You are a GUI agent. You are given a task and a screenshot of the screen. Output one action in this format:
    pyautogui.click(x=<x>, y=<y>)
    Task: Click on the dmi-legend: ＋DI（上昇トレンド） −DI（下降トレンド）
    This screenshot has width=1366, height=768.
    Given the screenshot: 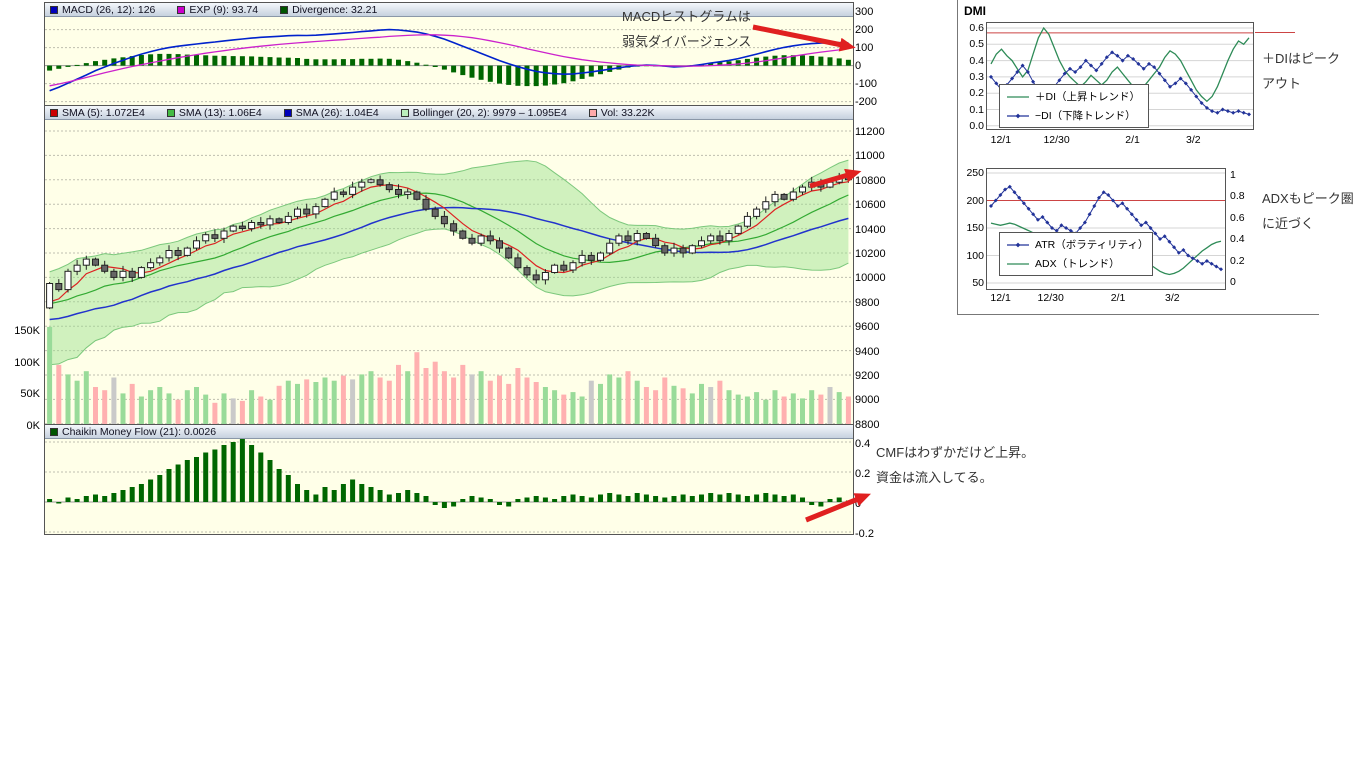 What is the action you would take?
    pyautogui.click(x=1074, y=106)
    